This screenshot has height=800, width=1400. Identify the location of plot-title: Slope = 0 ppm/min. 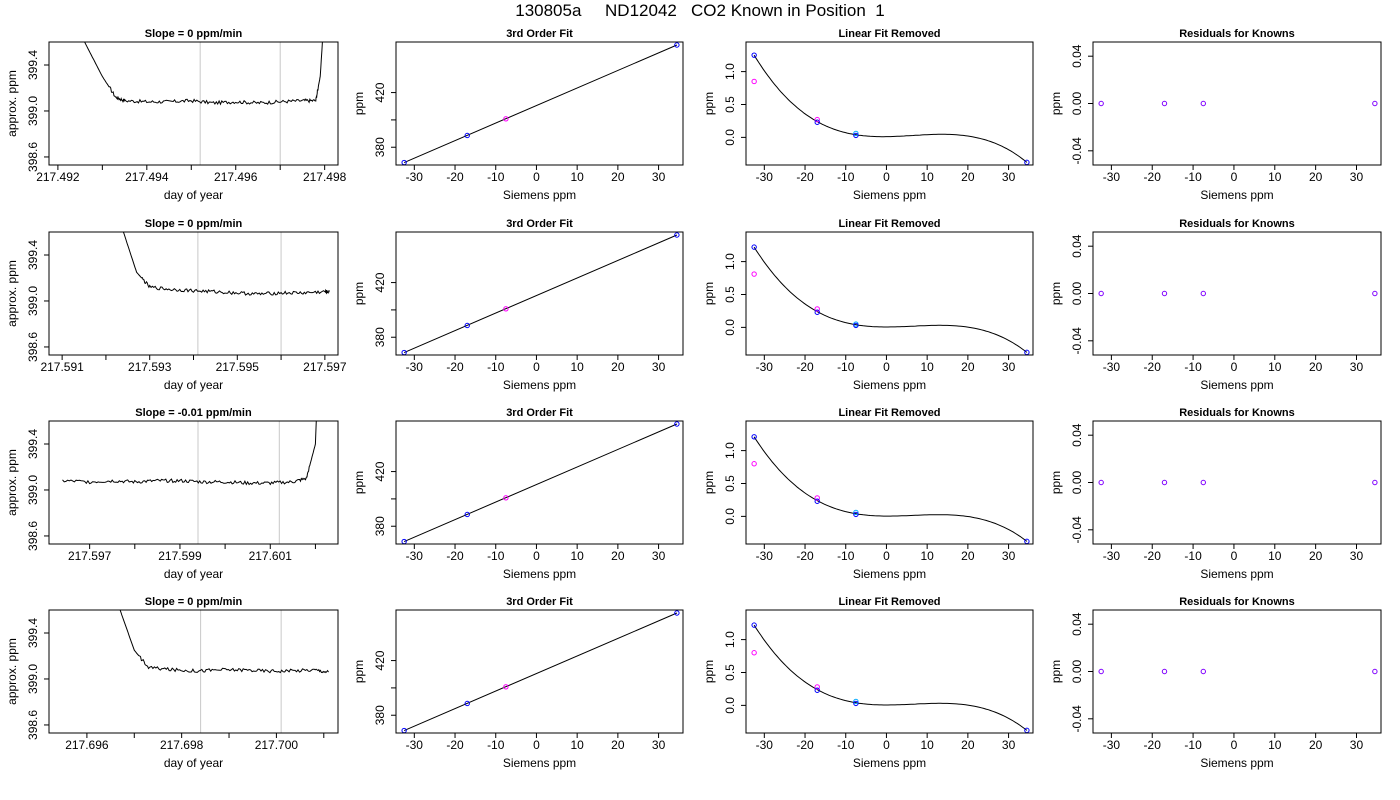
(194, 224).